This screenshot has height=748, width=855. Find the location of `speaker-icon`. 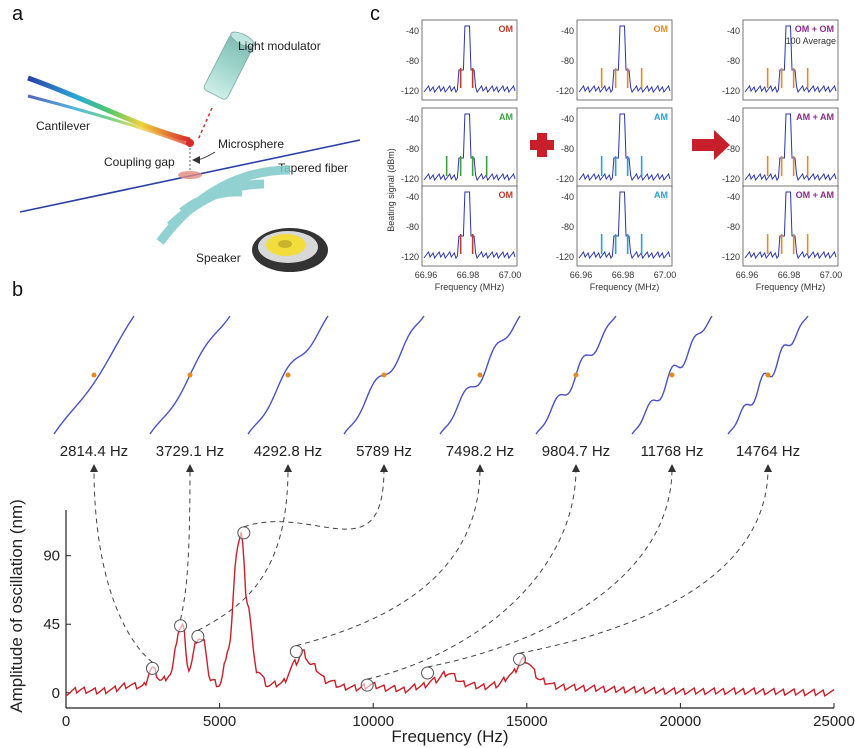

speaker-icon is located at coordinates (290, 250).